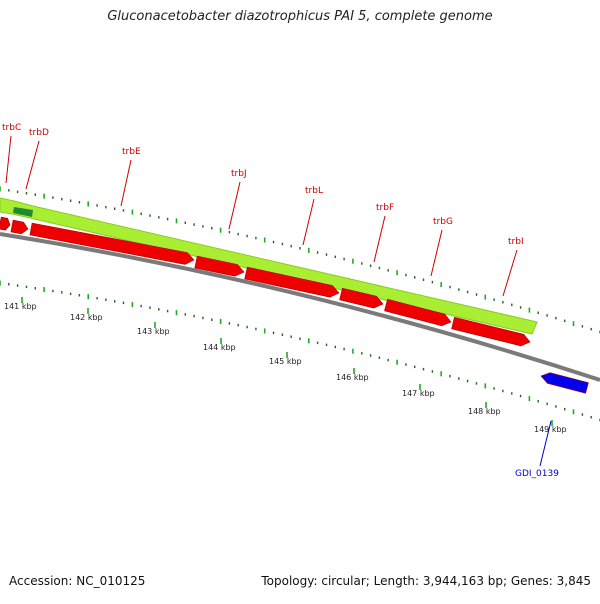  I want to click on gene-label-trbi: trbI, so click(516, 242).